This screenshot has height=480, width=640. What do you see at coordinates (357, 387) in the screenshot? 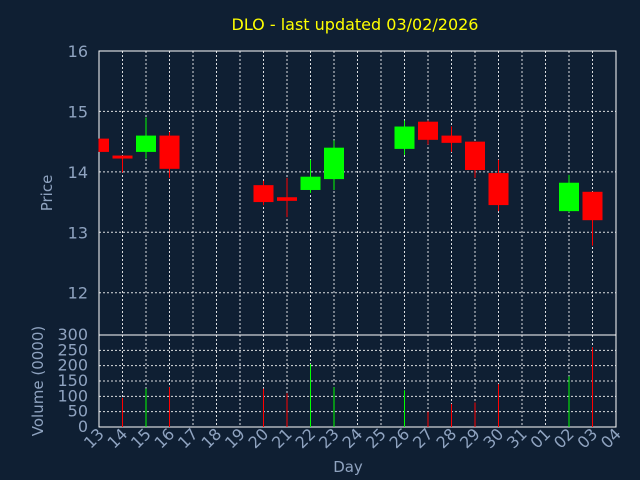
I see `volume-bars` at bounding box center [357, 387].